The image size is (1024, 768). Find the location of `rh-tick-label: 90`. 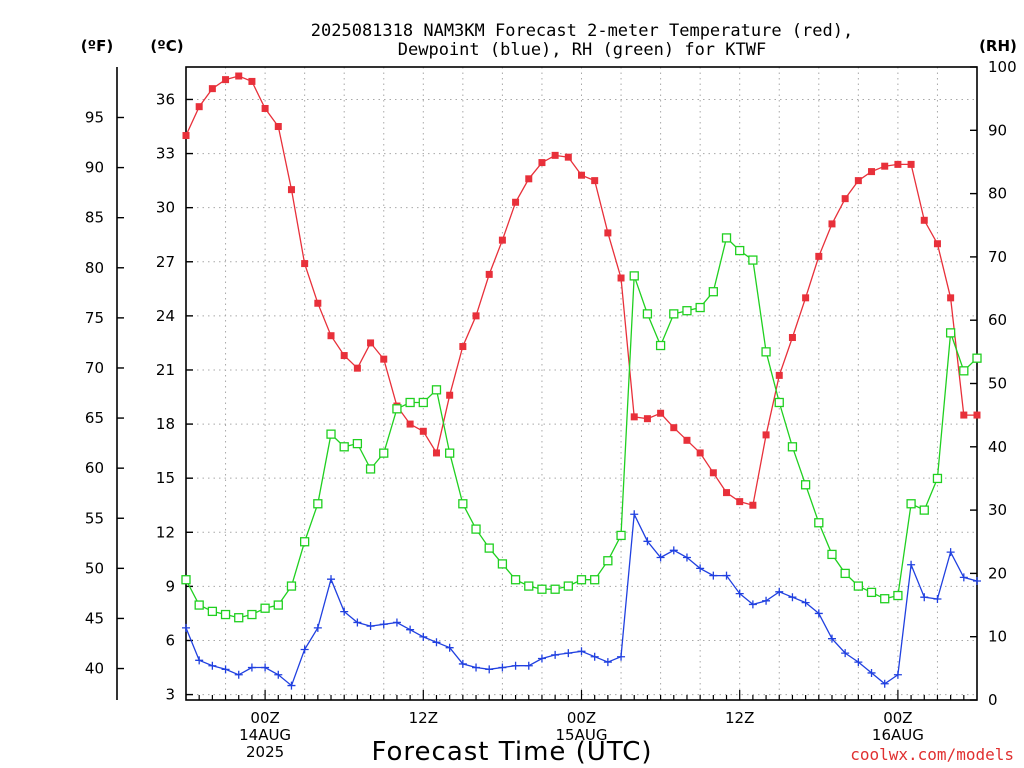

rh-tick-label: 90 is located at coordinates (997, 130).